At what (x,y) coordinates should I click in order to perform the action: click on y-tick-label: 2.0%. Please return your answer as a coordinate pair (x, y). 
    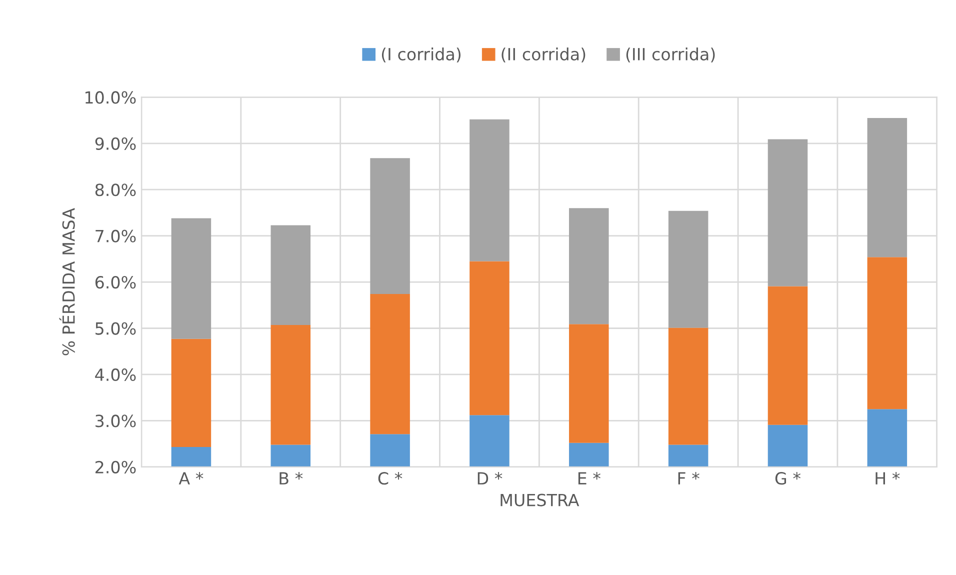
    Looking at the image, I should click on (116, 467).